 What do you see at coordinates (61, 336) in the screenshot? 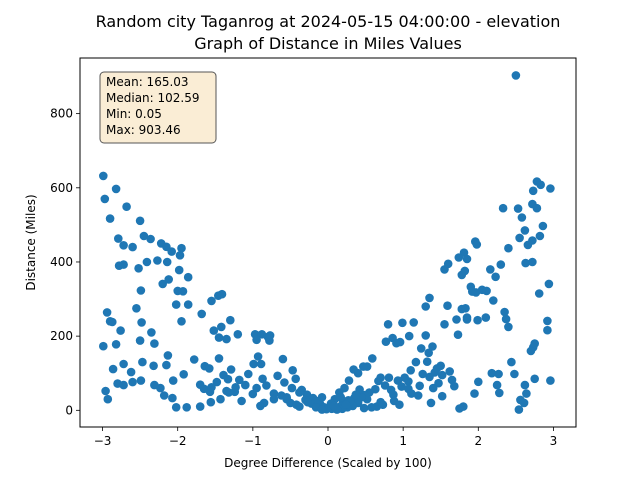
I see `y-tick-label: 200` at bounding box center [61, 336].